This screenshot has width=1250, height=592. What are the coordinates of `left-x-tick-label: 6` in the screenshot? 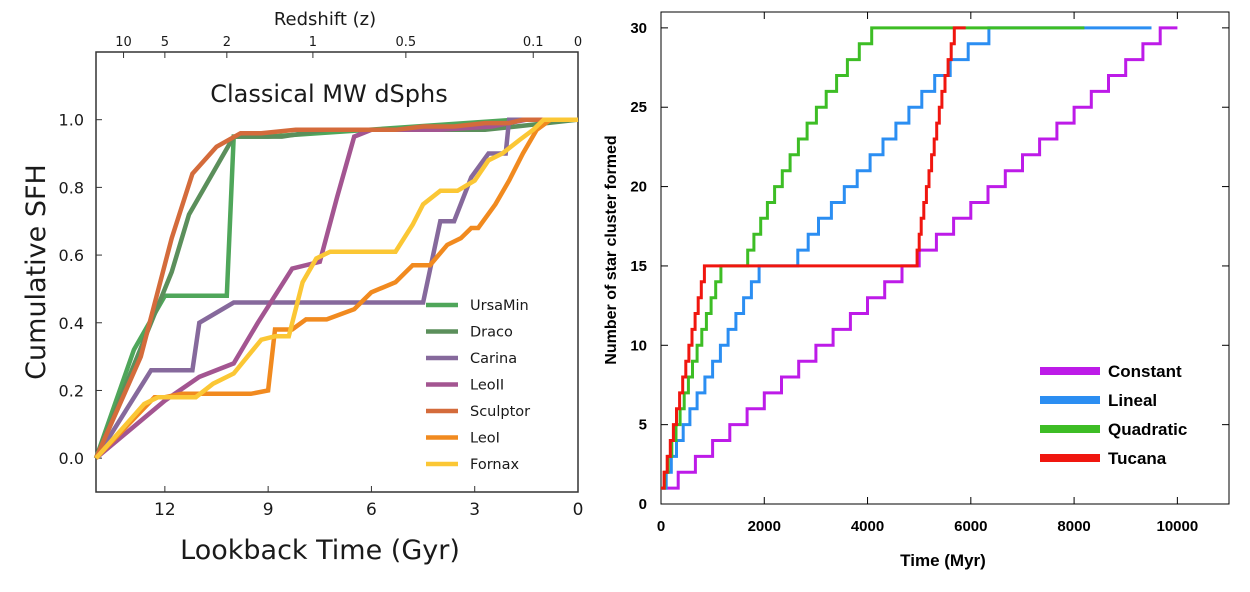 It's located at (371, 510).